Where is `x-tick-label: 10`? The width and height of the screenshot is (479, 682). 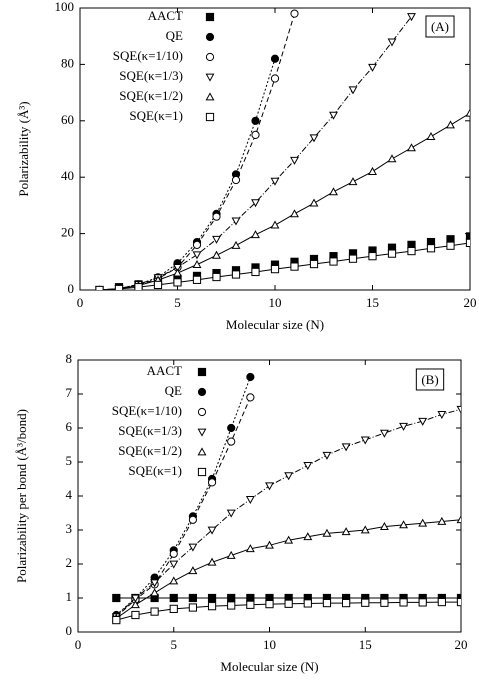
x-tick-label: 10 is located at coordinates (269, 644).